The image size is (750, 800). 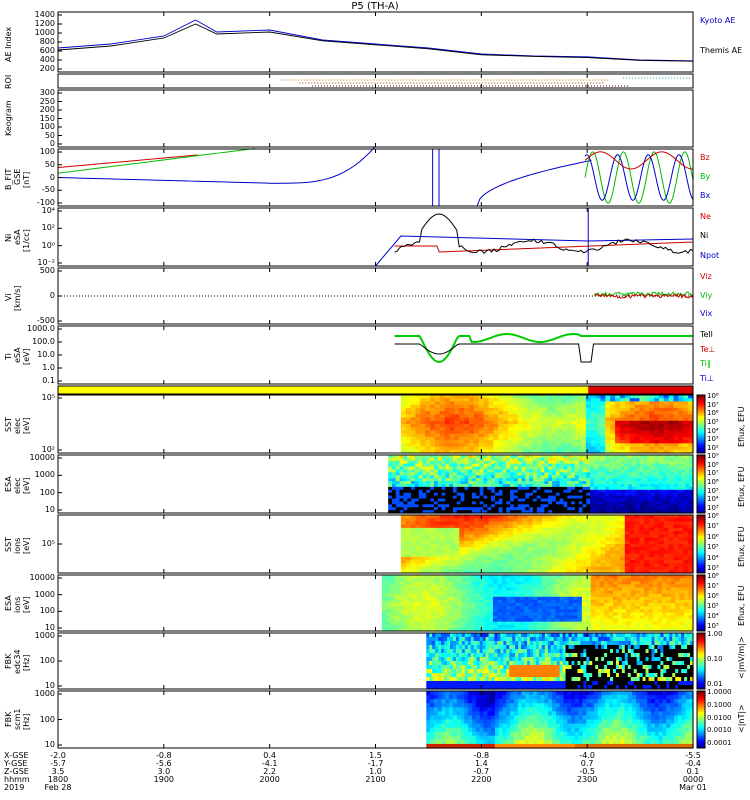 I want to click on ylabel-bfit: GSE, so click(x=17, y=176).